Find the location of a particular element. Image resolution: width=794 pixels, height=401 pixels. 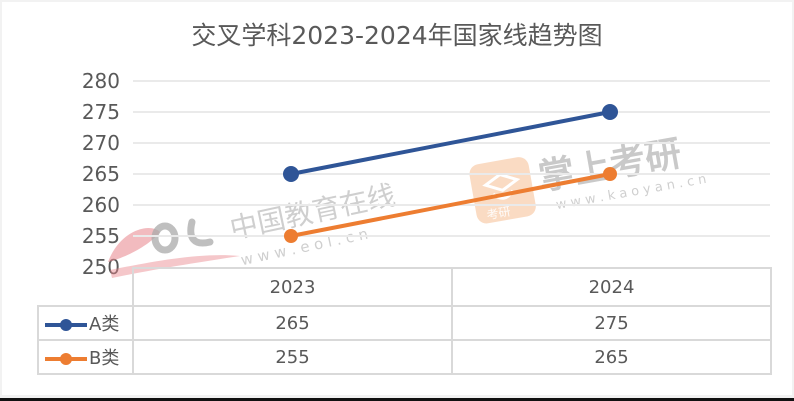

table-row: A类 265 275 is located at coordinates (404, 323).